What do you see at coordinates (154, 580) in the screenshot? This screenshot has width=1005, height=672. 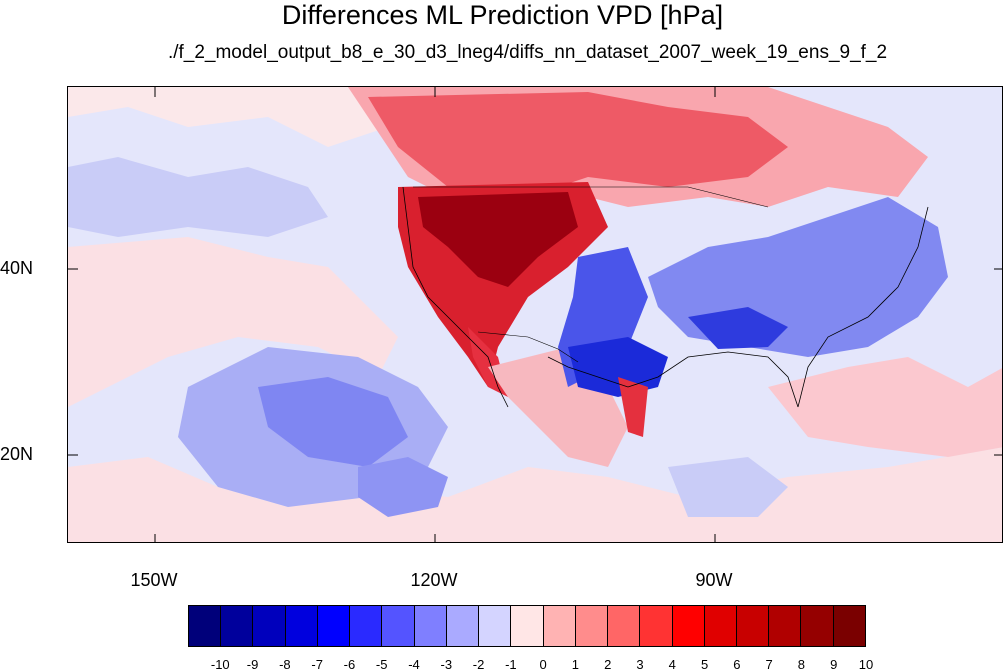 I see `x-tick-150w: 150W` at bounding box center [154, 580].